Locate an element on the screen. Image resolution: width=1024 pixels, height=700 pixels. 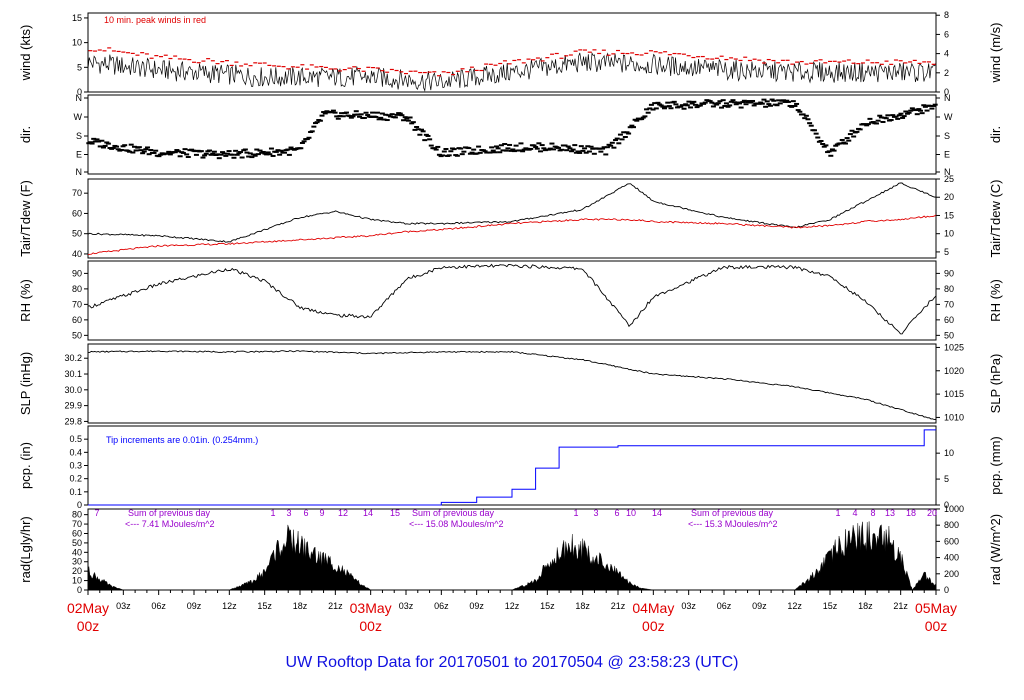
pcp-tick-label: 0.4 is located at coordinates (75, 452).